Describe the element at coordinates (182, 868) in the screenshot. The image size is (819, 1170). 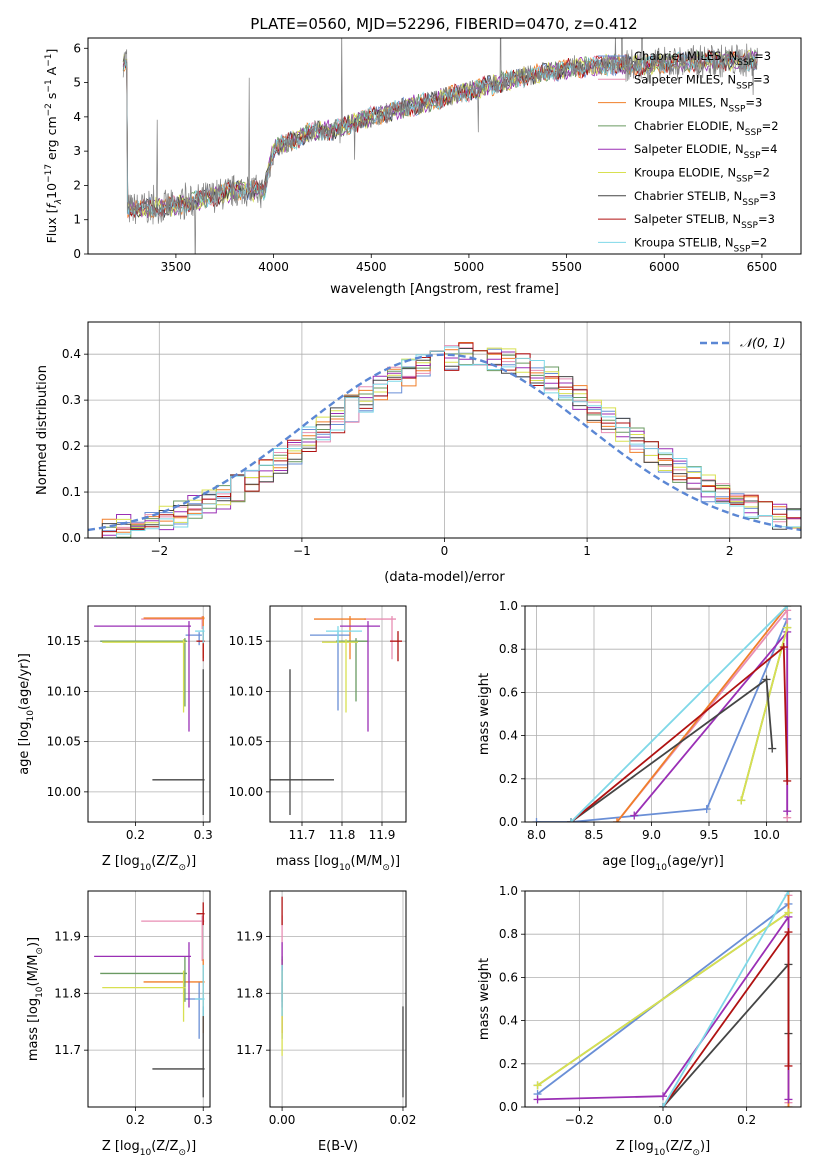
I see `label-part: ⊙` at that location.